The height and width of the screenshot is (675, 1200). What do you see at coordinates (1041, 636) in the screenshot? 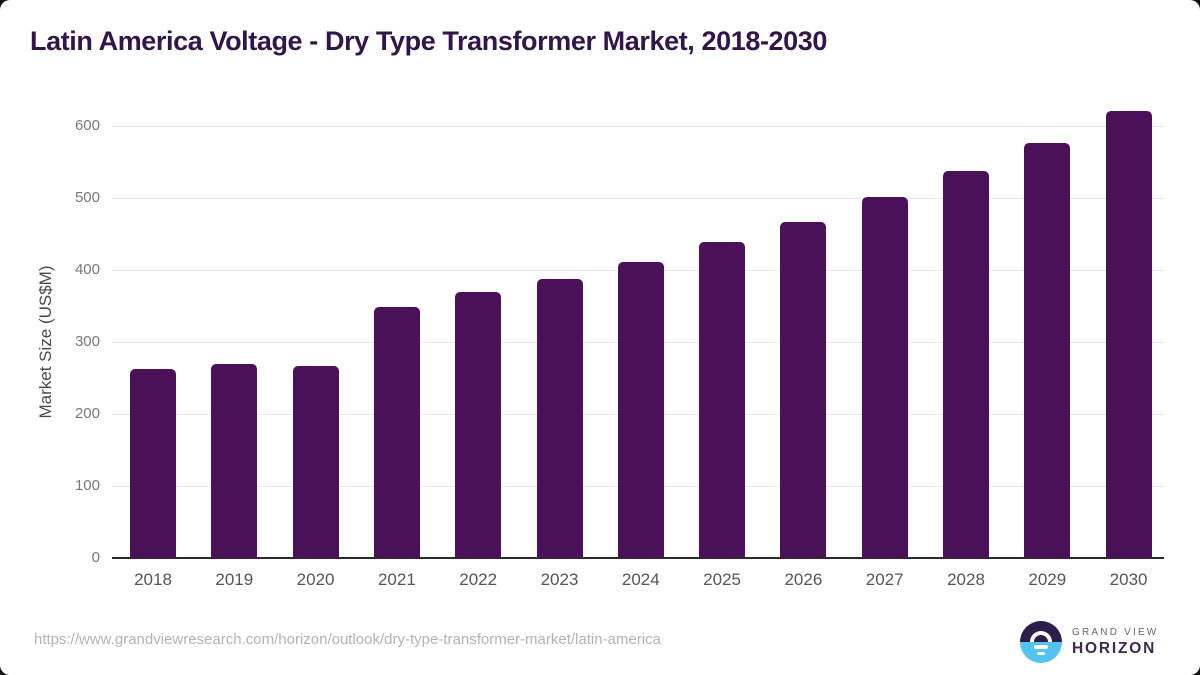
I see `sun-arch-shape` at bounding box center [1041, 636].